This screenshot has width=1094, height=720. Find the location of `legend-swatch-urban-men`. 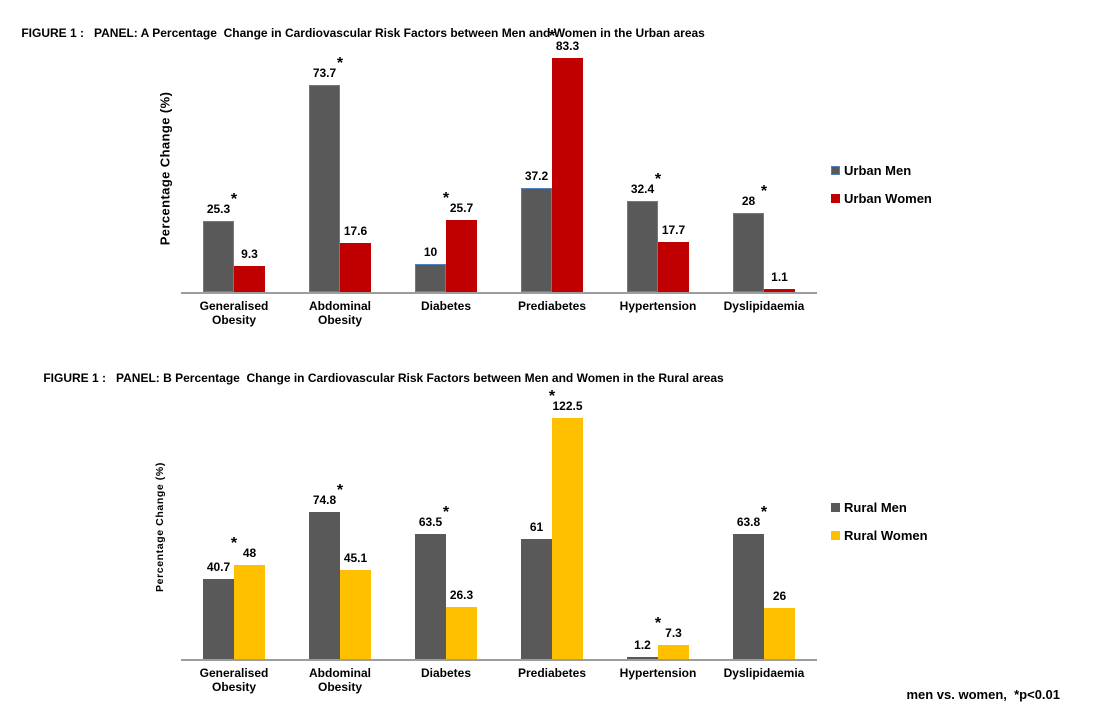

legend-swatch-urban-men is located at coordinates (835, 170).